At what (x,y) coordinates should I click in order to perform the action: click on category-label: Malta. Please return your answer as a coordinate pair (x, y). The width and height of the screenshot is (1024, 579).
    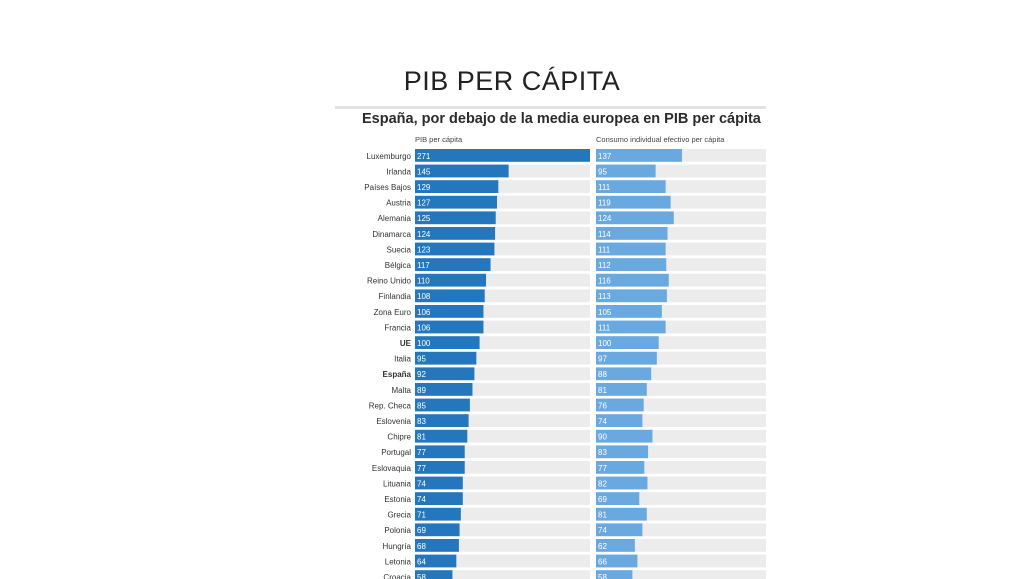
    Looking at the image, I should click on (401, 390).